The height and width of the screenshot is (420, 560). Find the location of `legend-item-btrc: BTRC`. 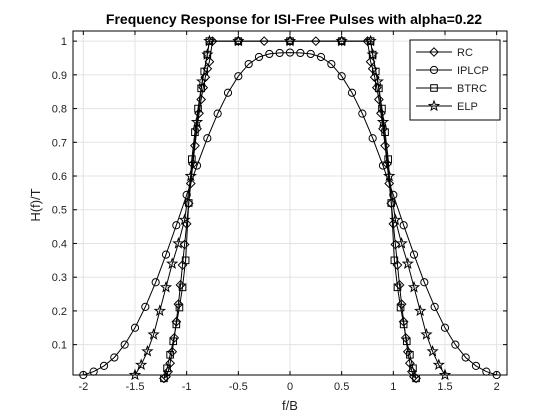

legend-item-btrc: BTRC is located at coordinates (451, 89).